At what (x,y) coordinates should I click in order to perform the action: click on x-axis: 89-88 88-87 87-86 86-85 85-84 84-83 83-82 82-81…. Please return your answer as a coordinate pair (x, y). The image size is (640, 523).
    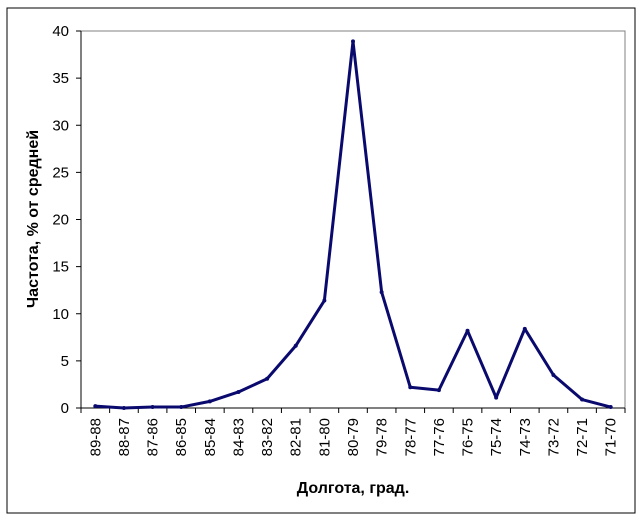
    Looking at the image, I should click on (353, 431).